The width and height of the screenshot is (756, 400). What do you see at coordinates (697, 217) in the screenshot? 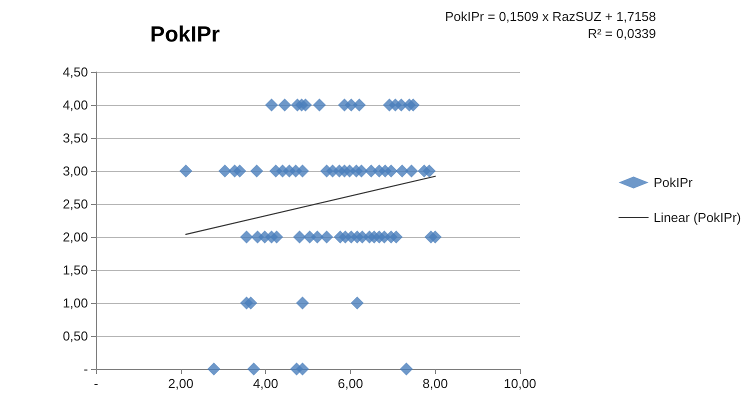
I see `legend-label: Linear (PokIPr)` at bounding box center [697, 217].